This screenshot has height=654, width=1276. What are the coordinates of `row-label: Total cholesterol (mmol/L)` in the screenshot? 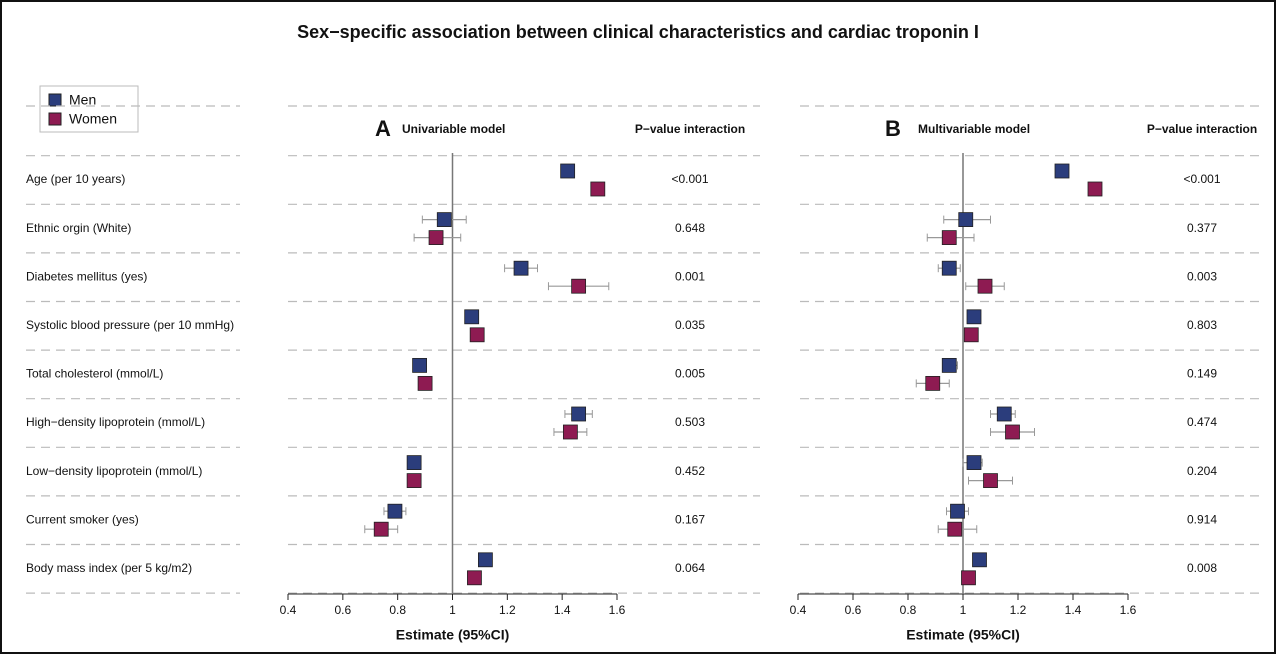 It's located at (94, 374).